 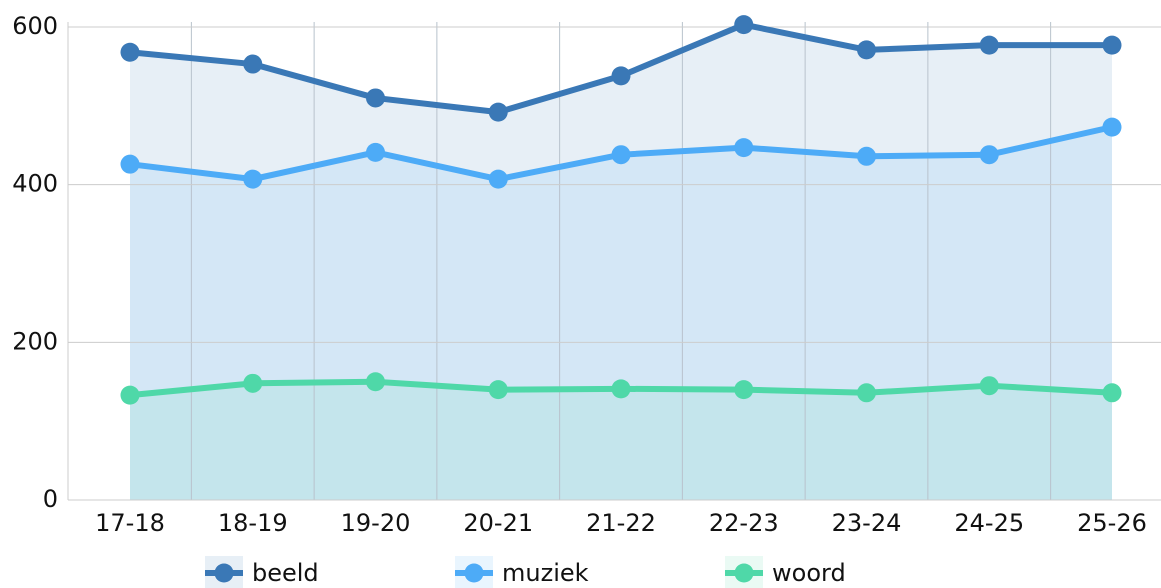 What do you see at coordinates (1112, 523) in the screenshot?
I see `x-tick-label: 25-26` at bounding box center [1112, 523].